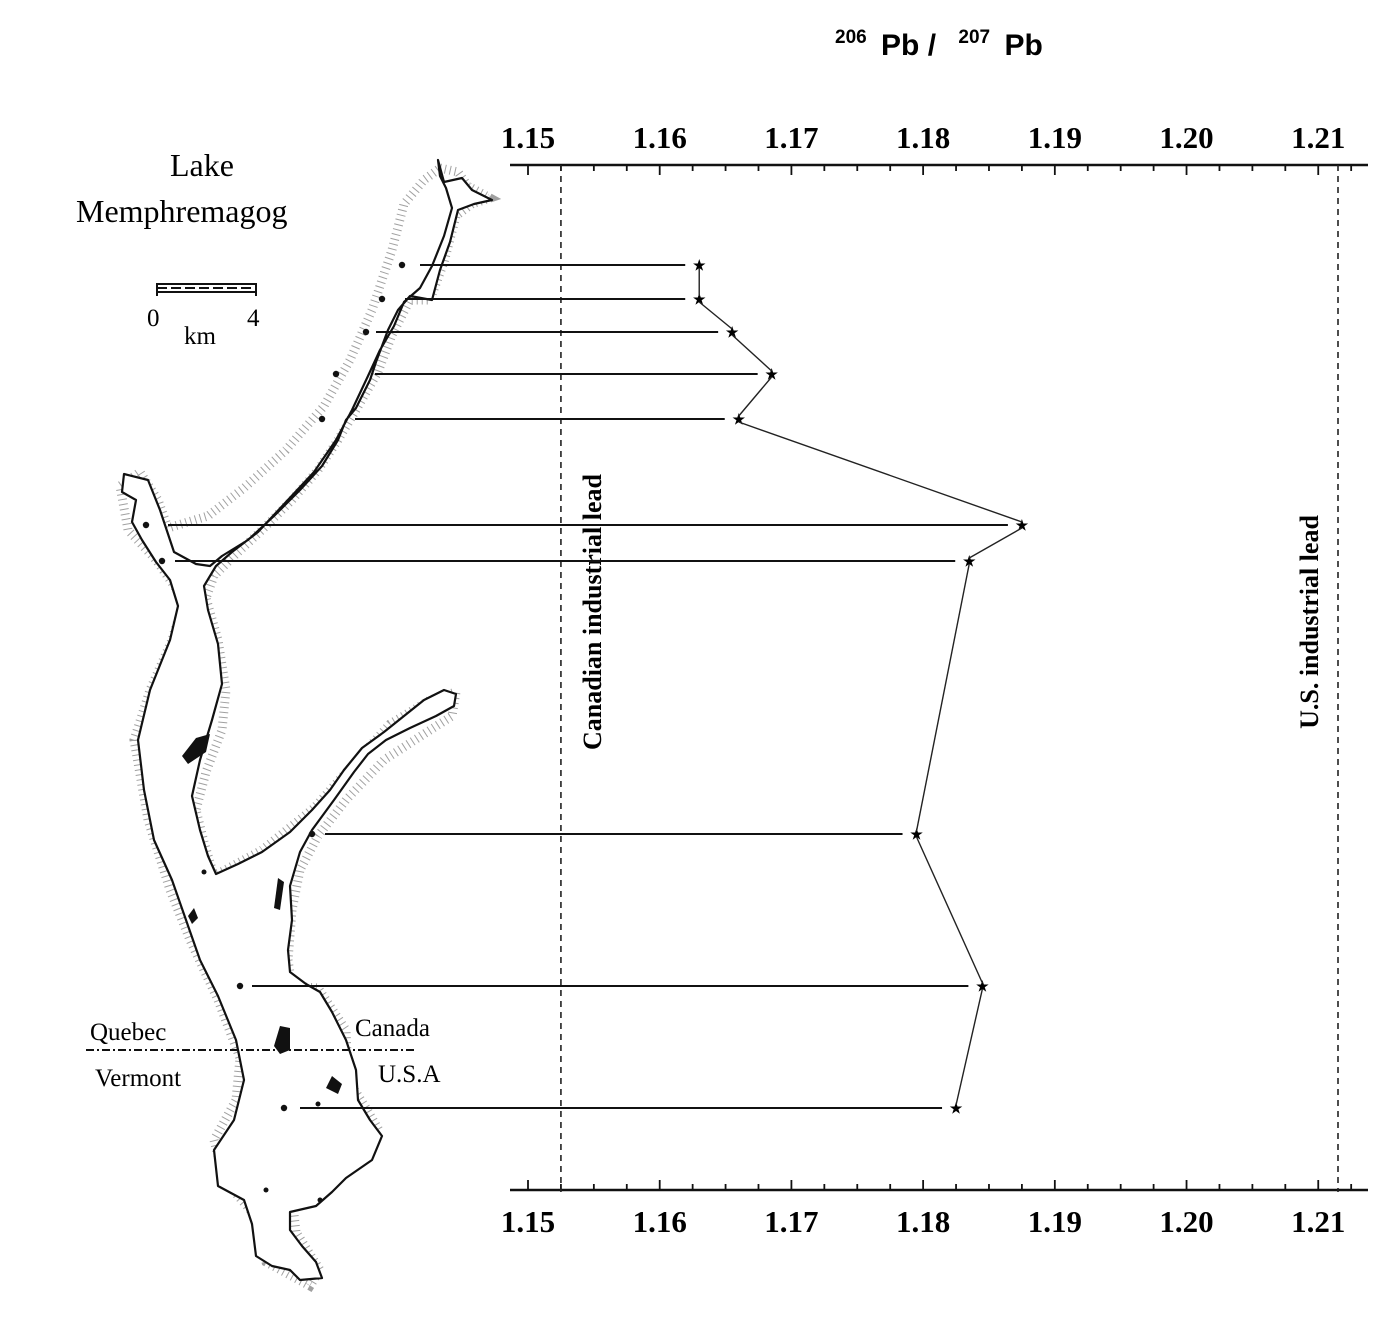 This screenshot has width=1394, height=1324. Describe the element at coordinates (138, 1078) in the screenshot. I see `label-vermont: Vermont` at that location.